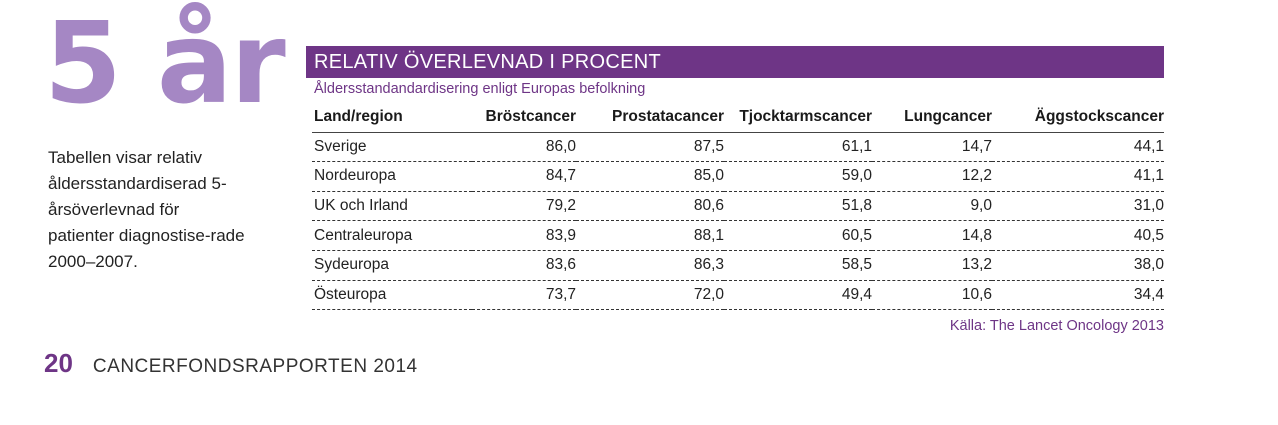 The image size is (1278, 425). What do you see at coordinates (798, 235) in the screenshot?
I see `table-cell: 60,5` at bounding box center [798, 235].